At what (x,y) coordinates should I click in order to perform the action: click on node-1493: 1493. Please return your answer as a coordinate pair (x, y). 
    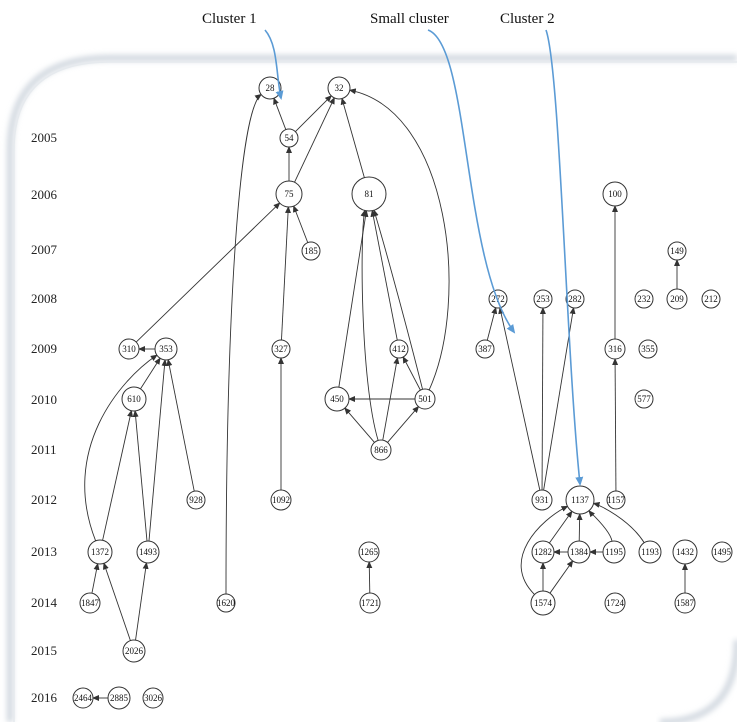
    Looking at the image, I should click on (148, 552).